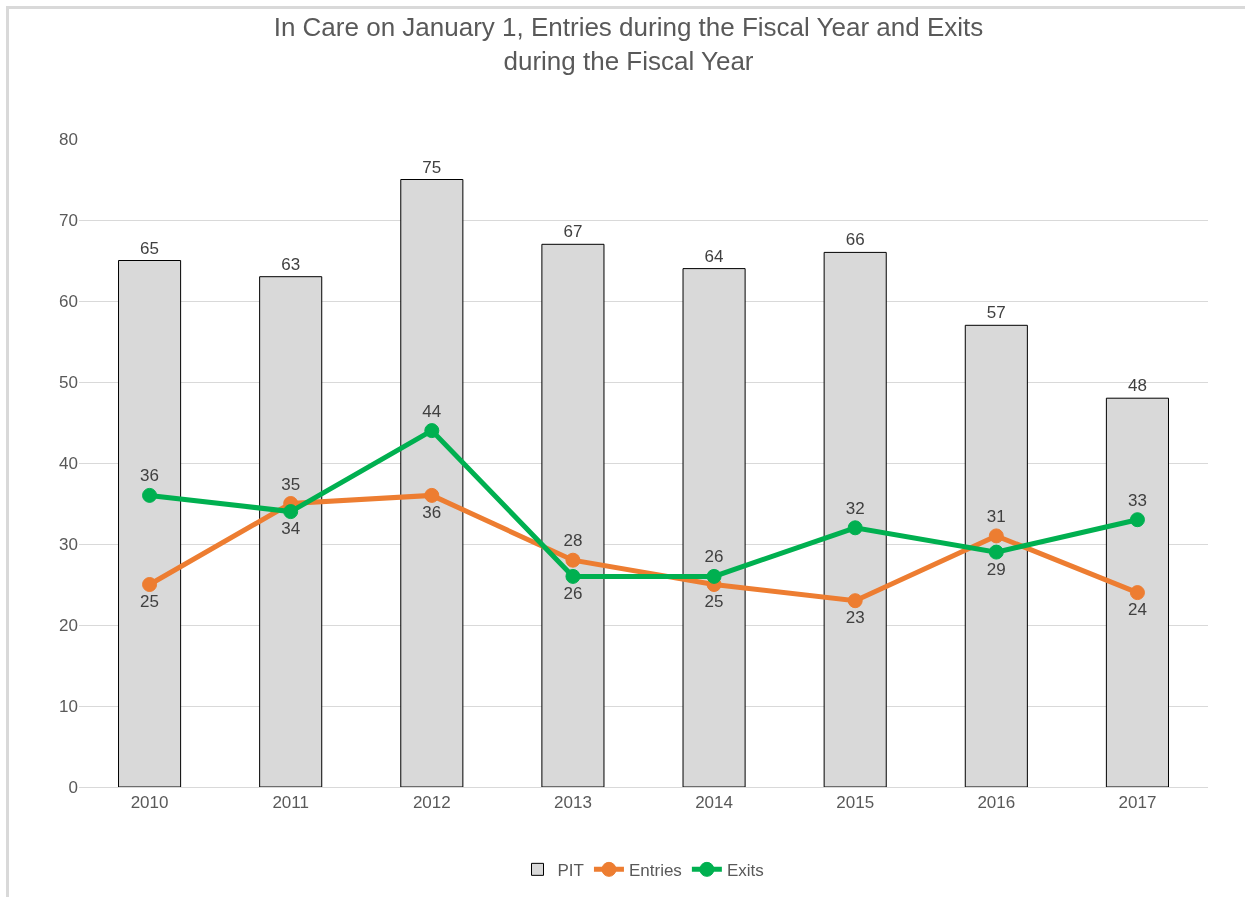 Image resolution: width=1257 pixels, height=909 pixels. Describe the element at coordinates (73, 787) in the screenshot. I see `y-tick-label: 0` at that location.